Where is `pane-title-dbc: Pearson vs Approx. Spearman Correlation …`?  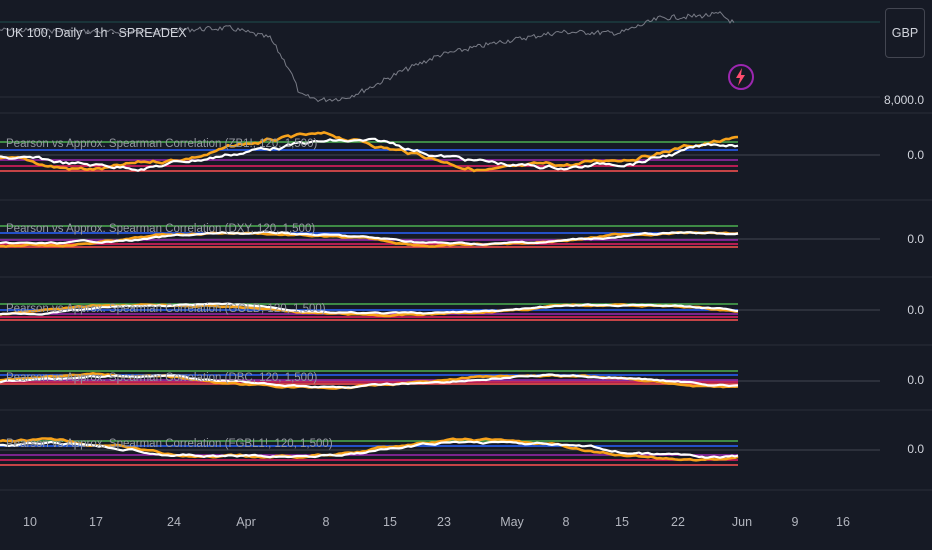 pane-title-dbc: Pearson vs Approx. Spearman Correlation … is located at coordinates (162, 378).